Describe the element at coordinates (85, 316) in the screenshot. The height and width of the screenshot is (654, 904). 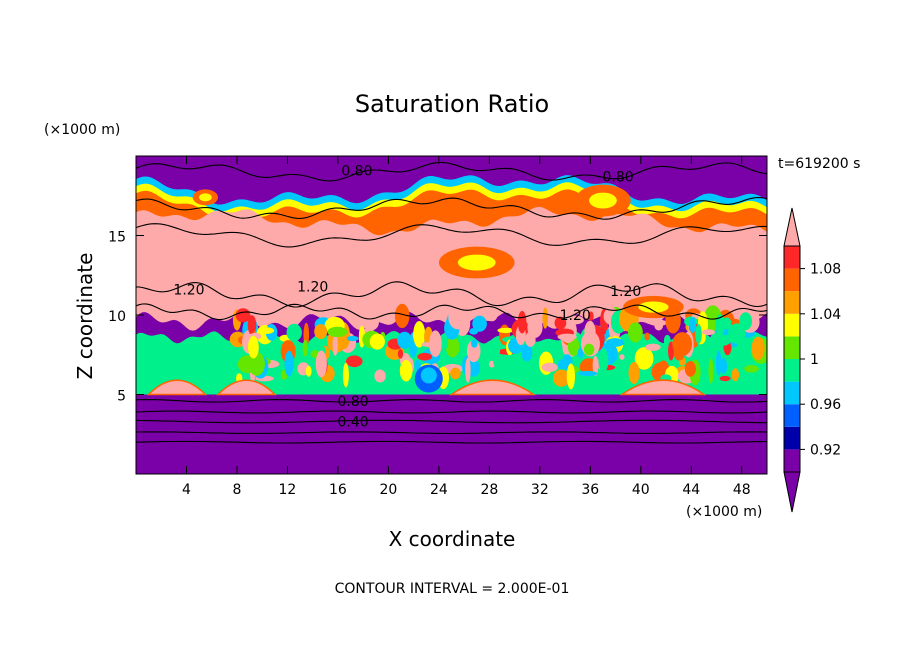
I see `y-axis-label: Z coordinate` at that location.